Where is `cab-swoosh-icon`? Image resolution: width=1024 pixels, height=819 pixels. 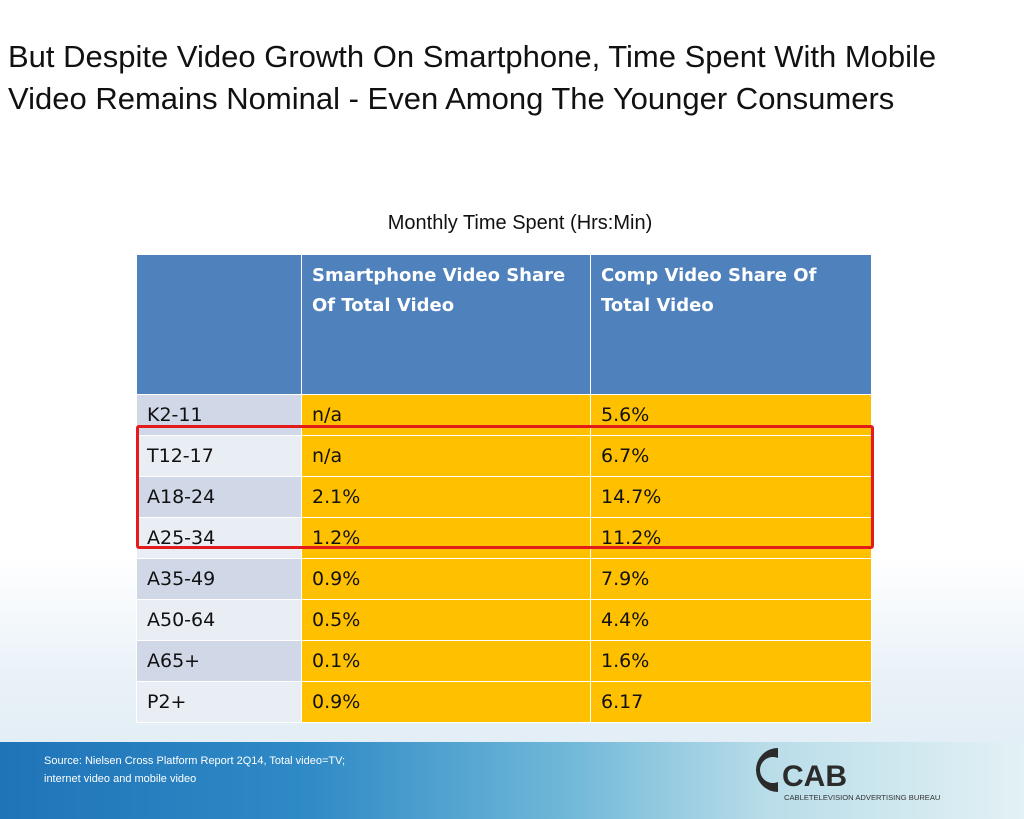
cab-swoosh-icon is located at coordinates (767, 770).